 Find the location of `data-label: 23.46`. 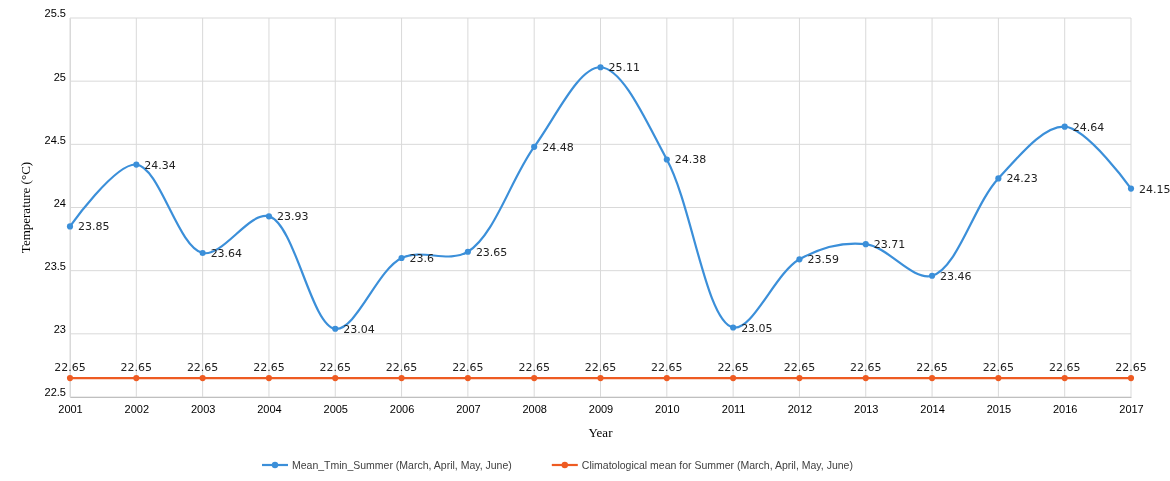

data-label: 23.46 is located at coordinates (956, 276).